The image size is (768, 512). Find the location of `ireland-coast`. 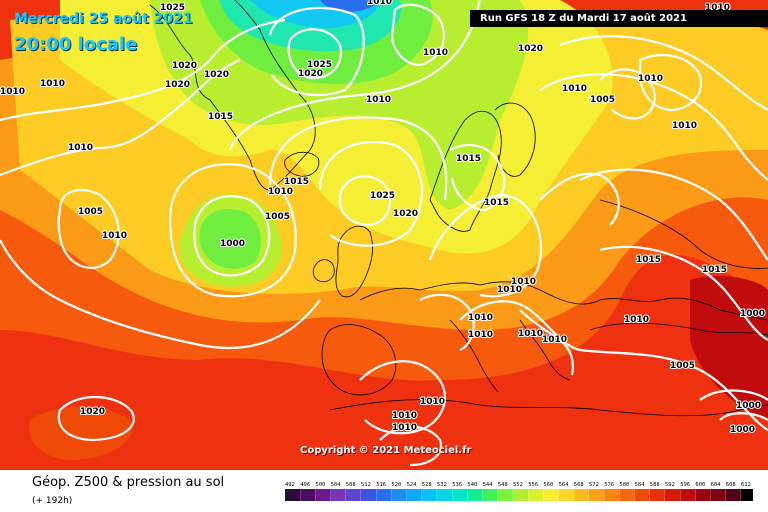

ireland-coast is located at coordinates (323, 271).